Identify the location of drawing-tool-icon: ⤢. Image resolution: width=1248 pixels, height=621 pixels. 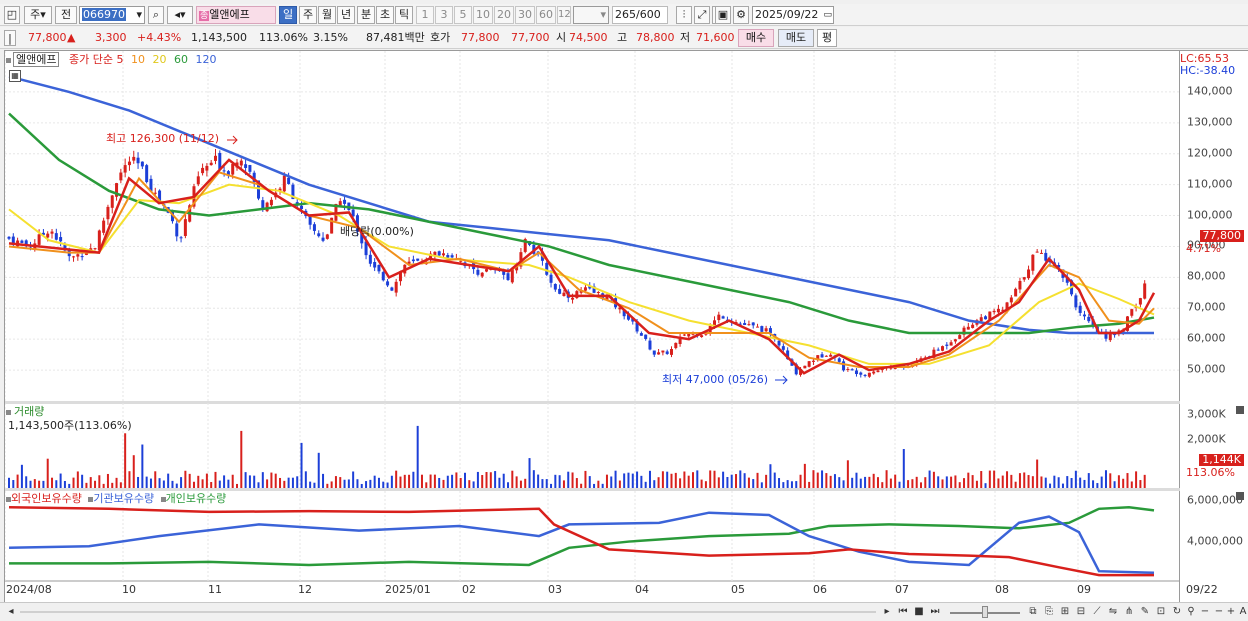
(702, 15).